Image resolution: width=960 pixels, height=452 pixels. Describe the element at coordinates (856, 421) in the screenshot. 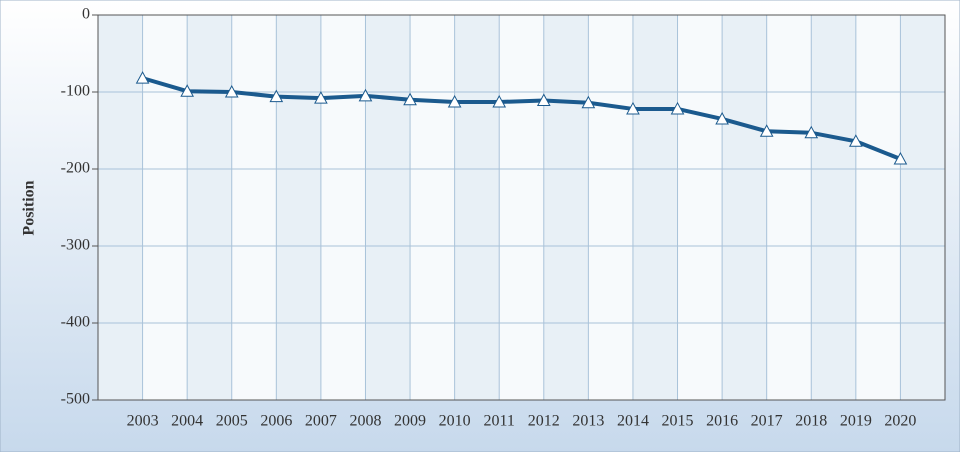

I see `x-tick-label: 2019` at that location.